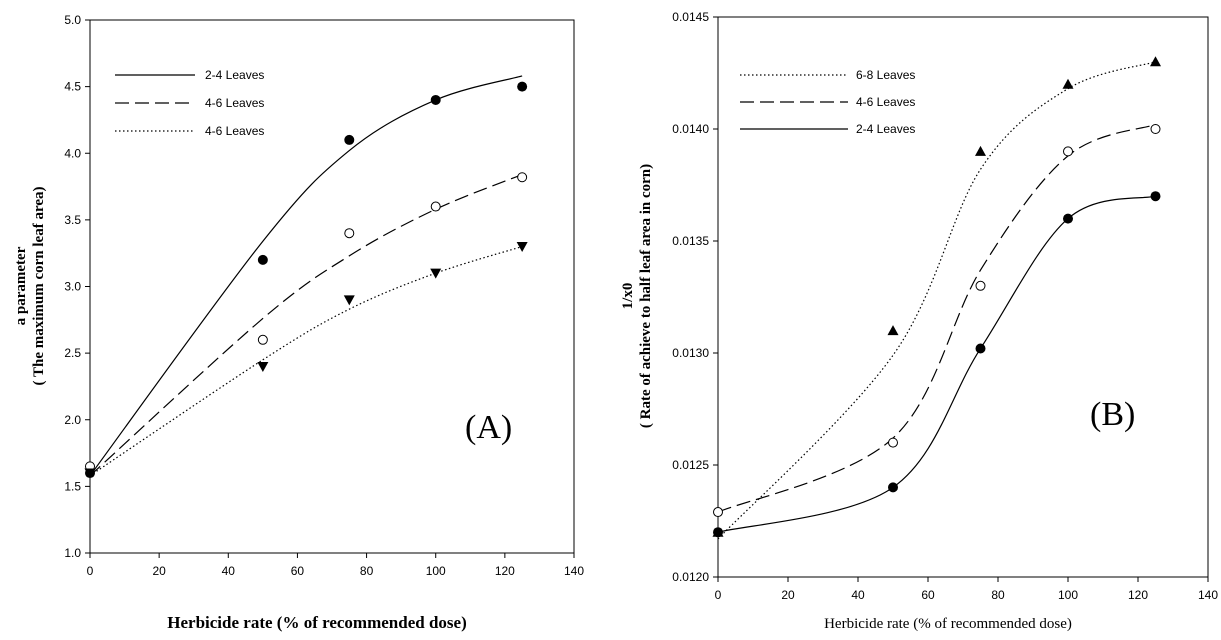  What do you see at coordinates (72, 553) in the screenshot?
I see `y-tick-label: 1.0` at bounding box center [72, 553].